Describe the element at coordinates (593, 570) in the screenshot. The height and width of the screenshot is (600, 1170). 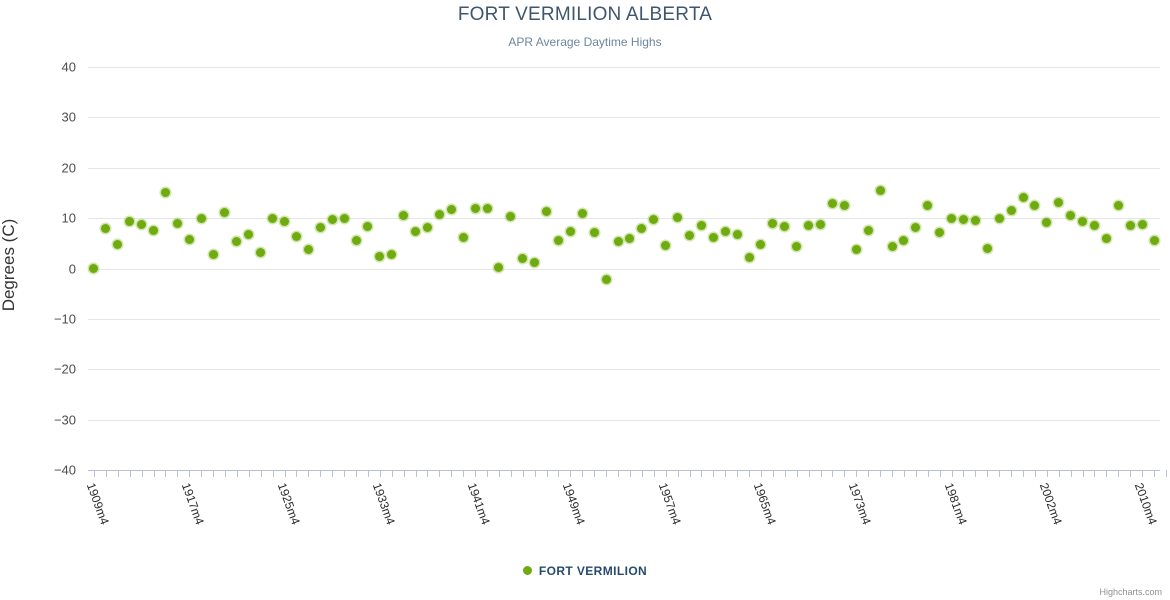
I see `legend-item-label: FORT VERMILION` at that location.